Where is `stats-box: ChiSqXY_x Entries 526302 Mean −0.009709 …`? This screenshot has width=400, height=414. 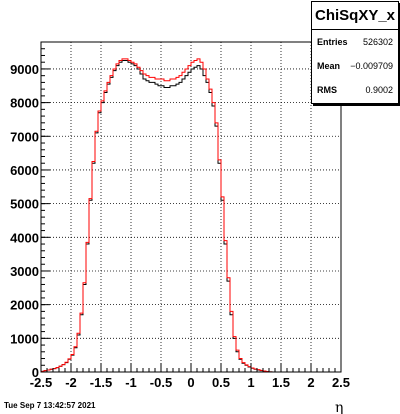
stats-box: ChiSqXY_x Entries 526302 Mean −0.009709 … is located at coordinates (355, 52).